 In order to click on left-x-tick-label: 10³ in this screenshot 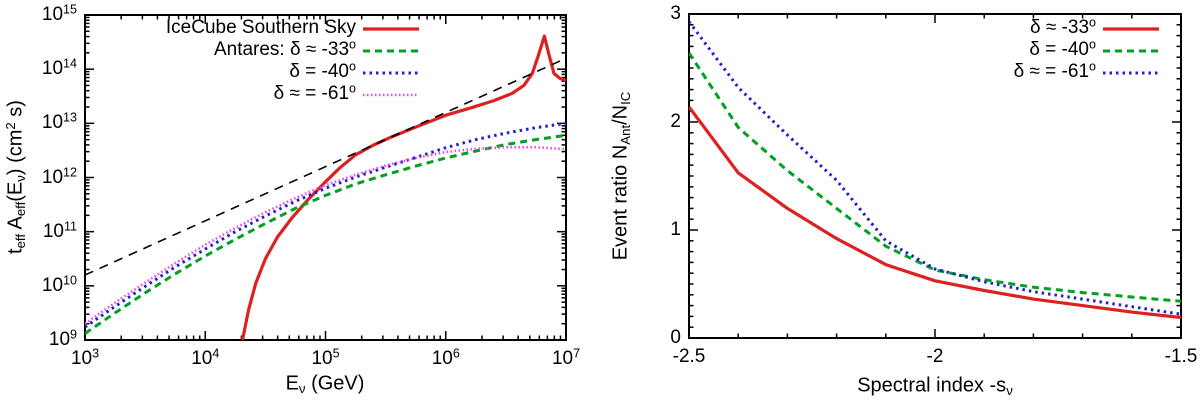, I will do `click(85, 359)`.